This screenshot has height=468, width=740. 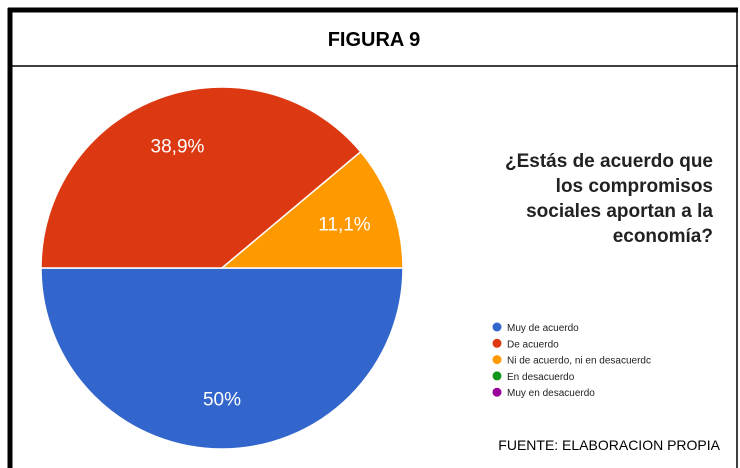 I want to click on chart-title: sociales aportan a la, so click(x=619, y=211).